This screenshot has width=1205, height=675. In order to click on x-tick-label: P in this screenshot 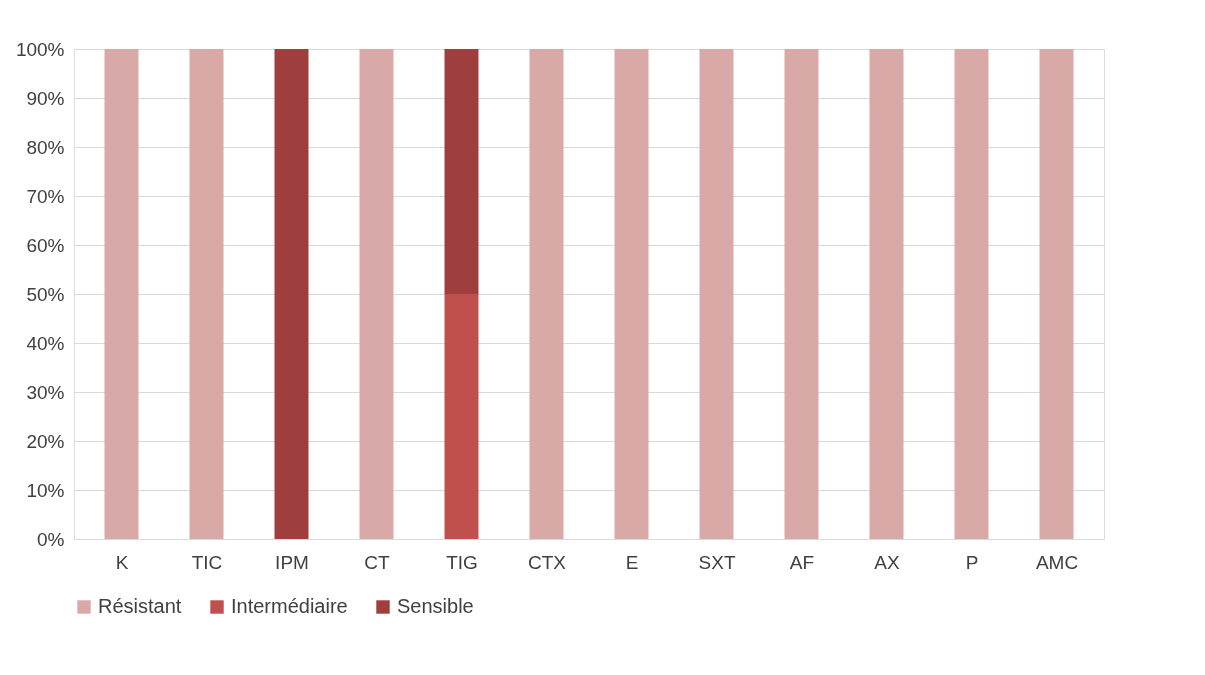, I will do `click(972, 562)`.